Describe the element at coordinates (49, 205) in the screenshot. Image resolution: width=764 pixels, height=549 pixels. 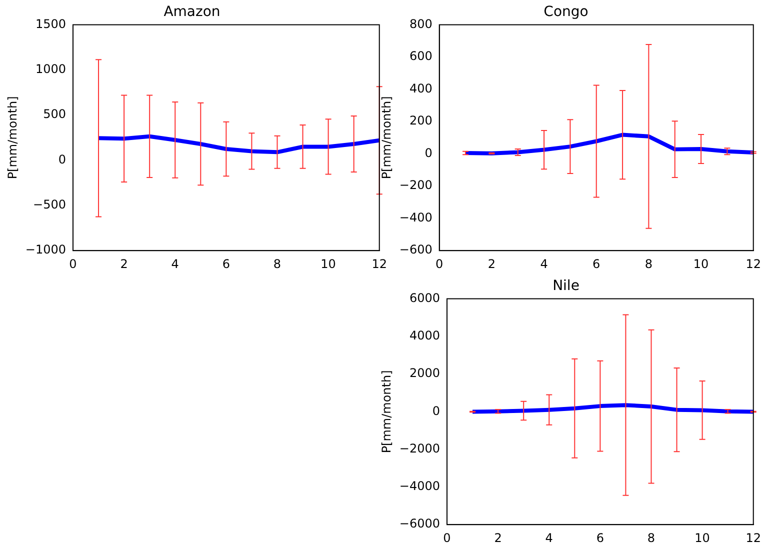
I see `y-tick-label: −500` at that location.